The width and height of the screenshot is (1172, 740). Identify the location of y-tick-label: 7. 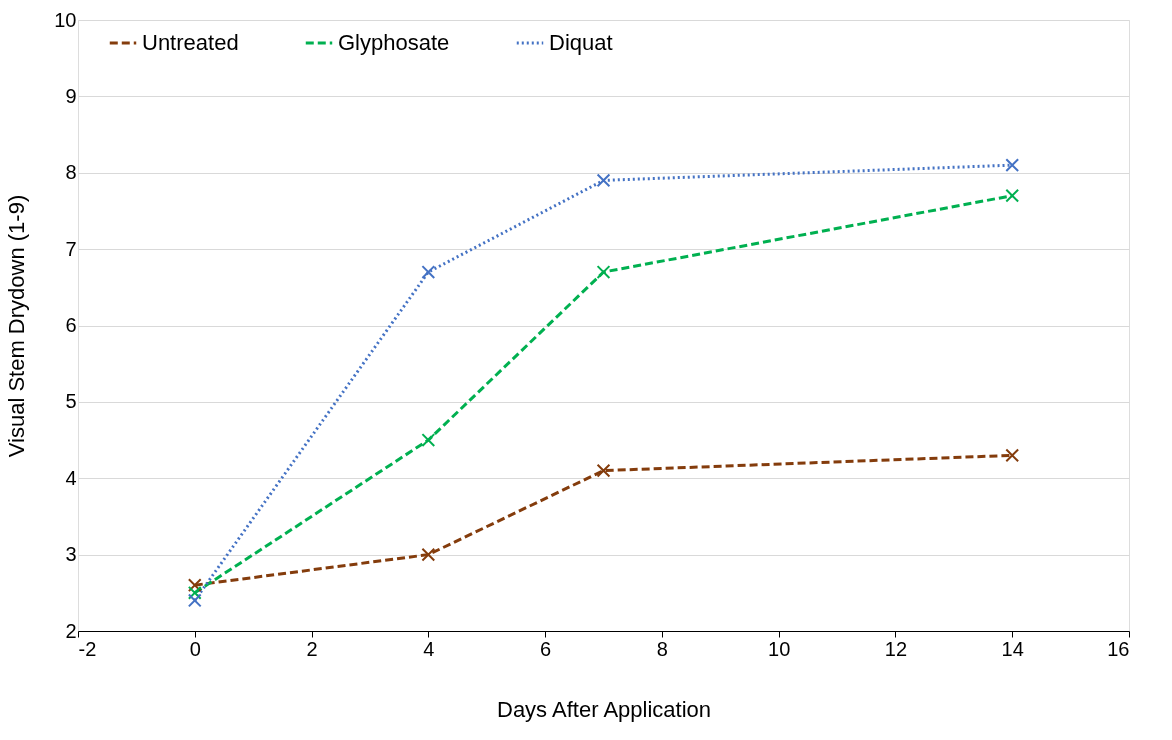
(71, 248).